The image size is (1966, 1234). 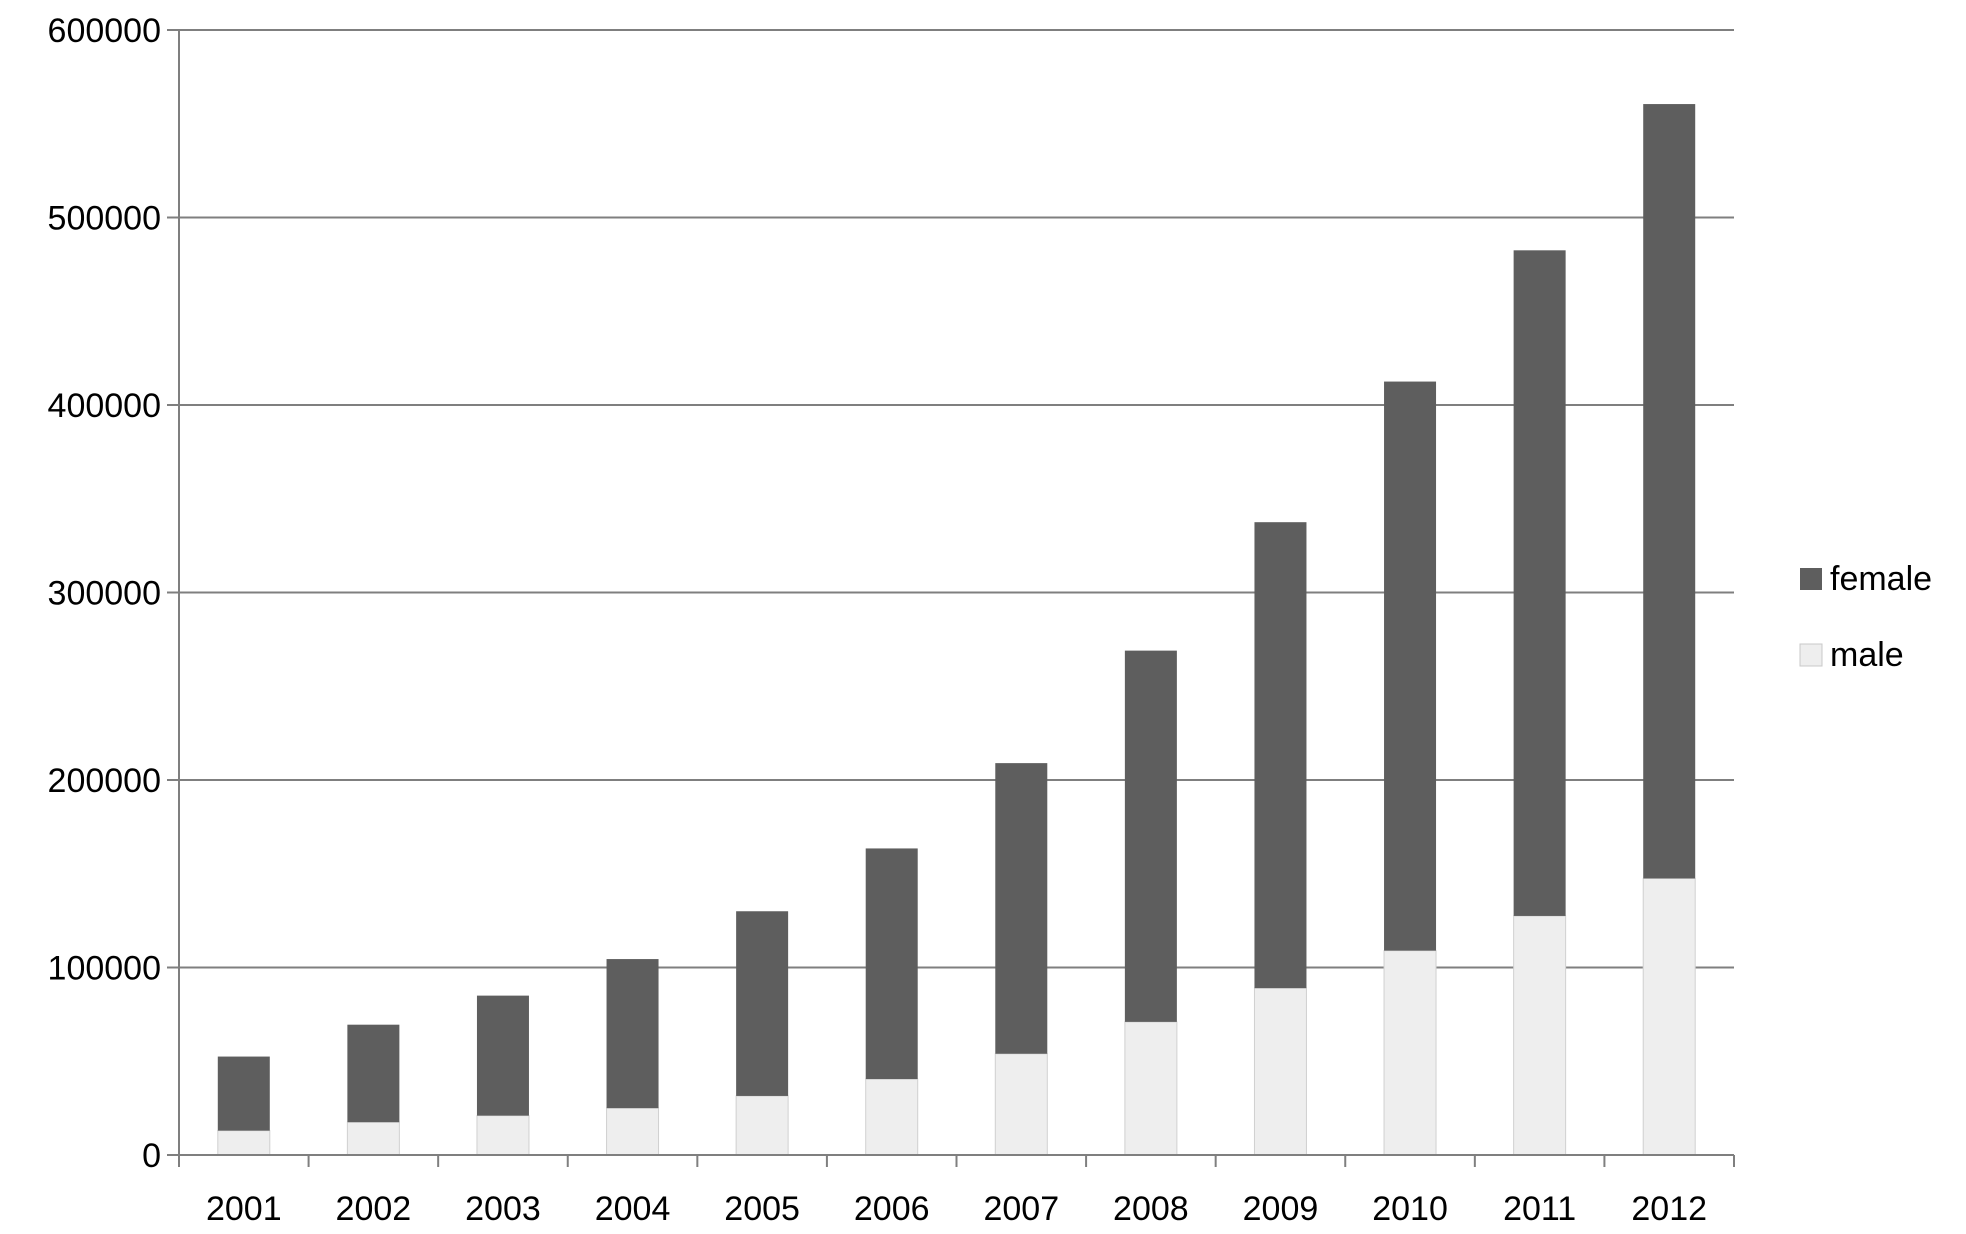 I want to click on x-tick-label: 2009, so click(x=1281, y=1209).